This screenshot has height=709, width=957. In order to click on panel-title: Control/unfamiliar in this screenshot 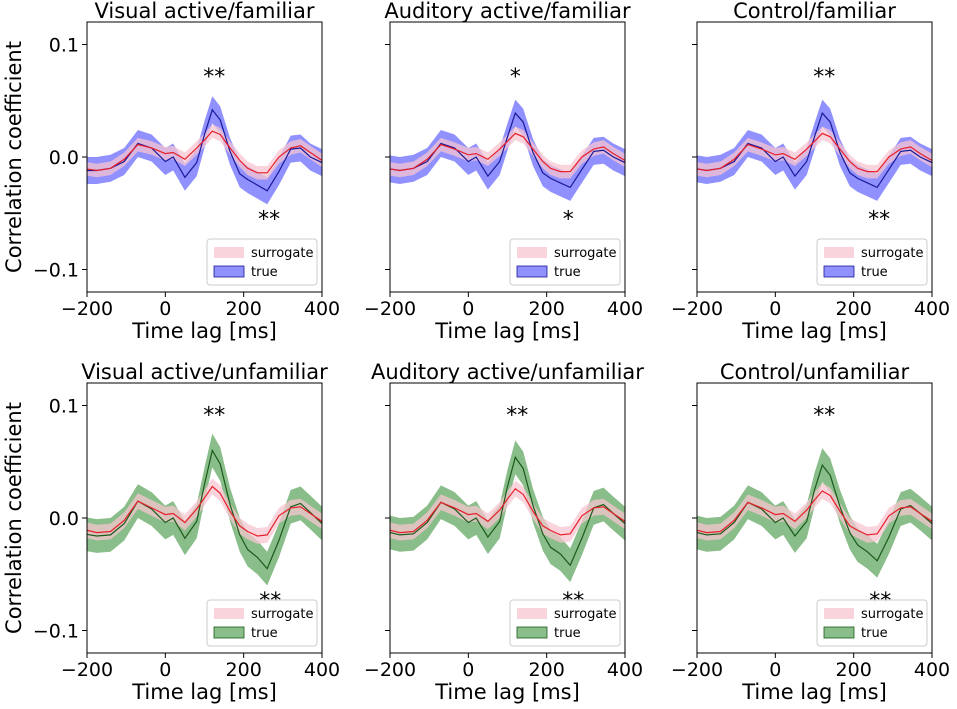, I will do `click(815, 372)`.